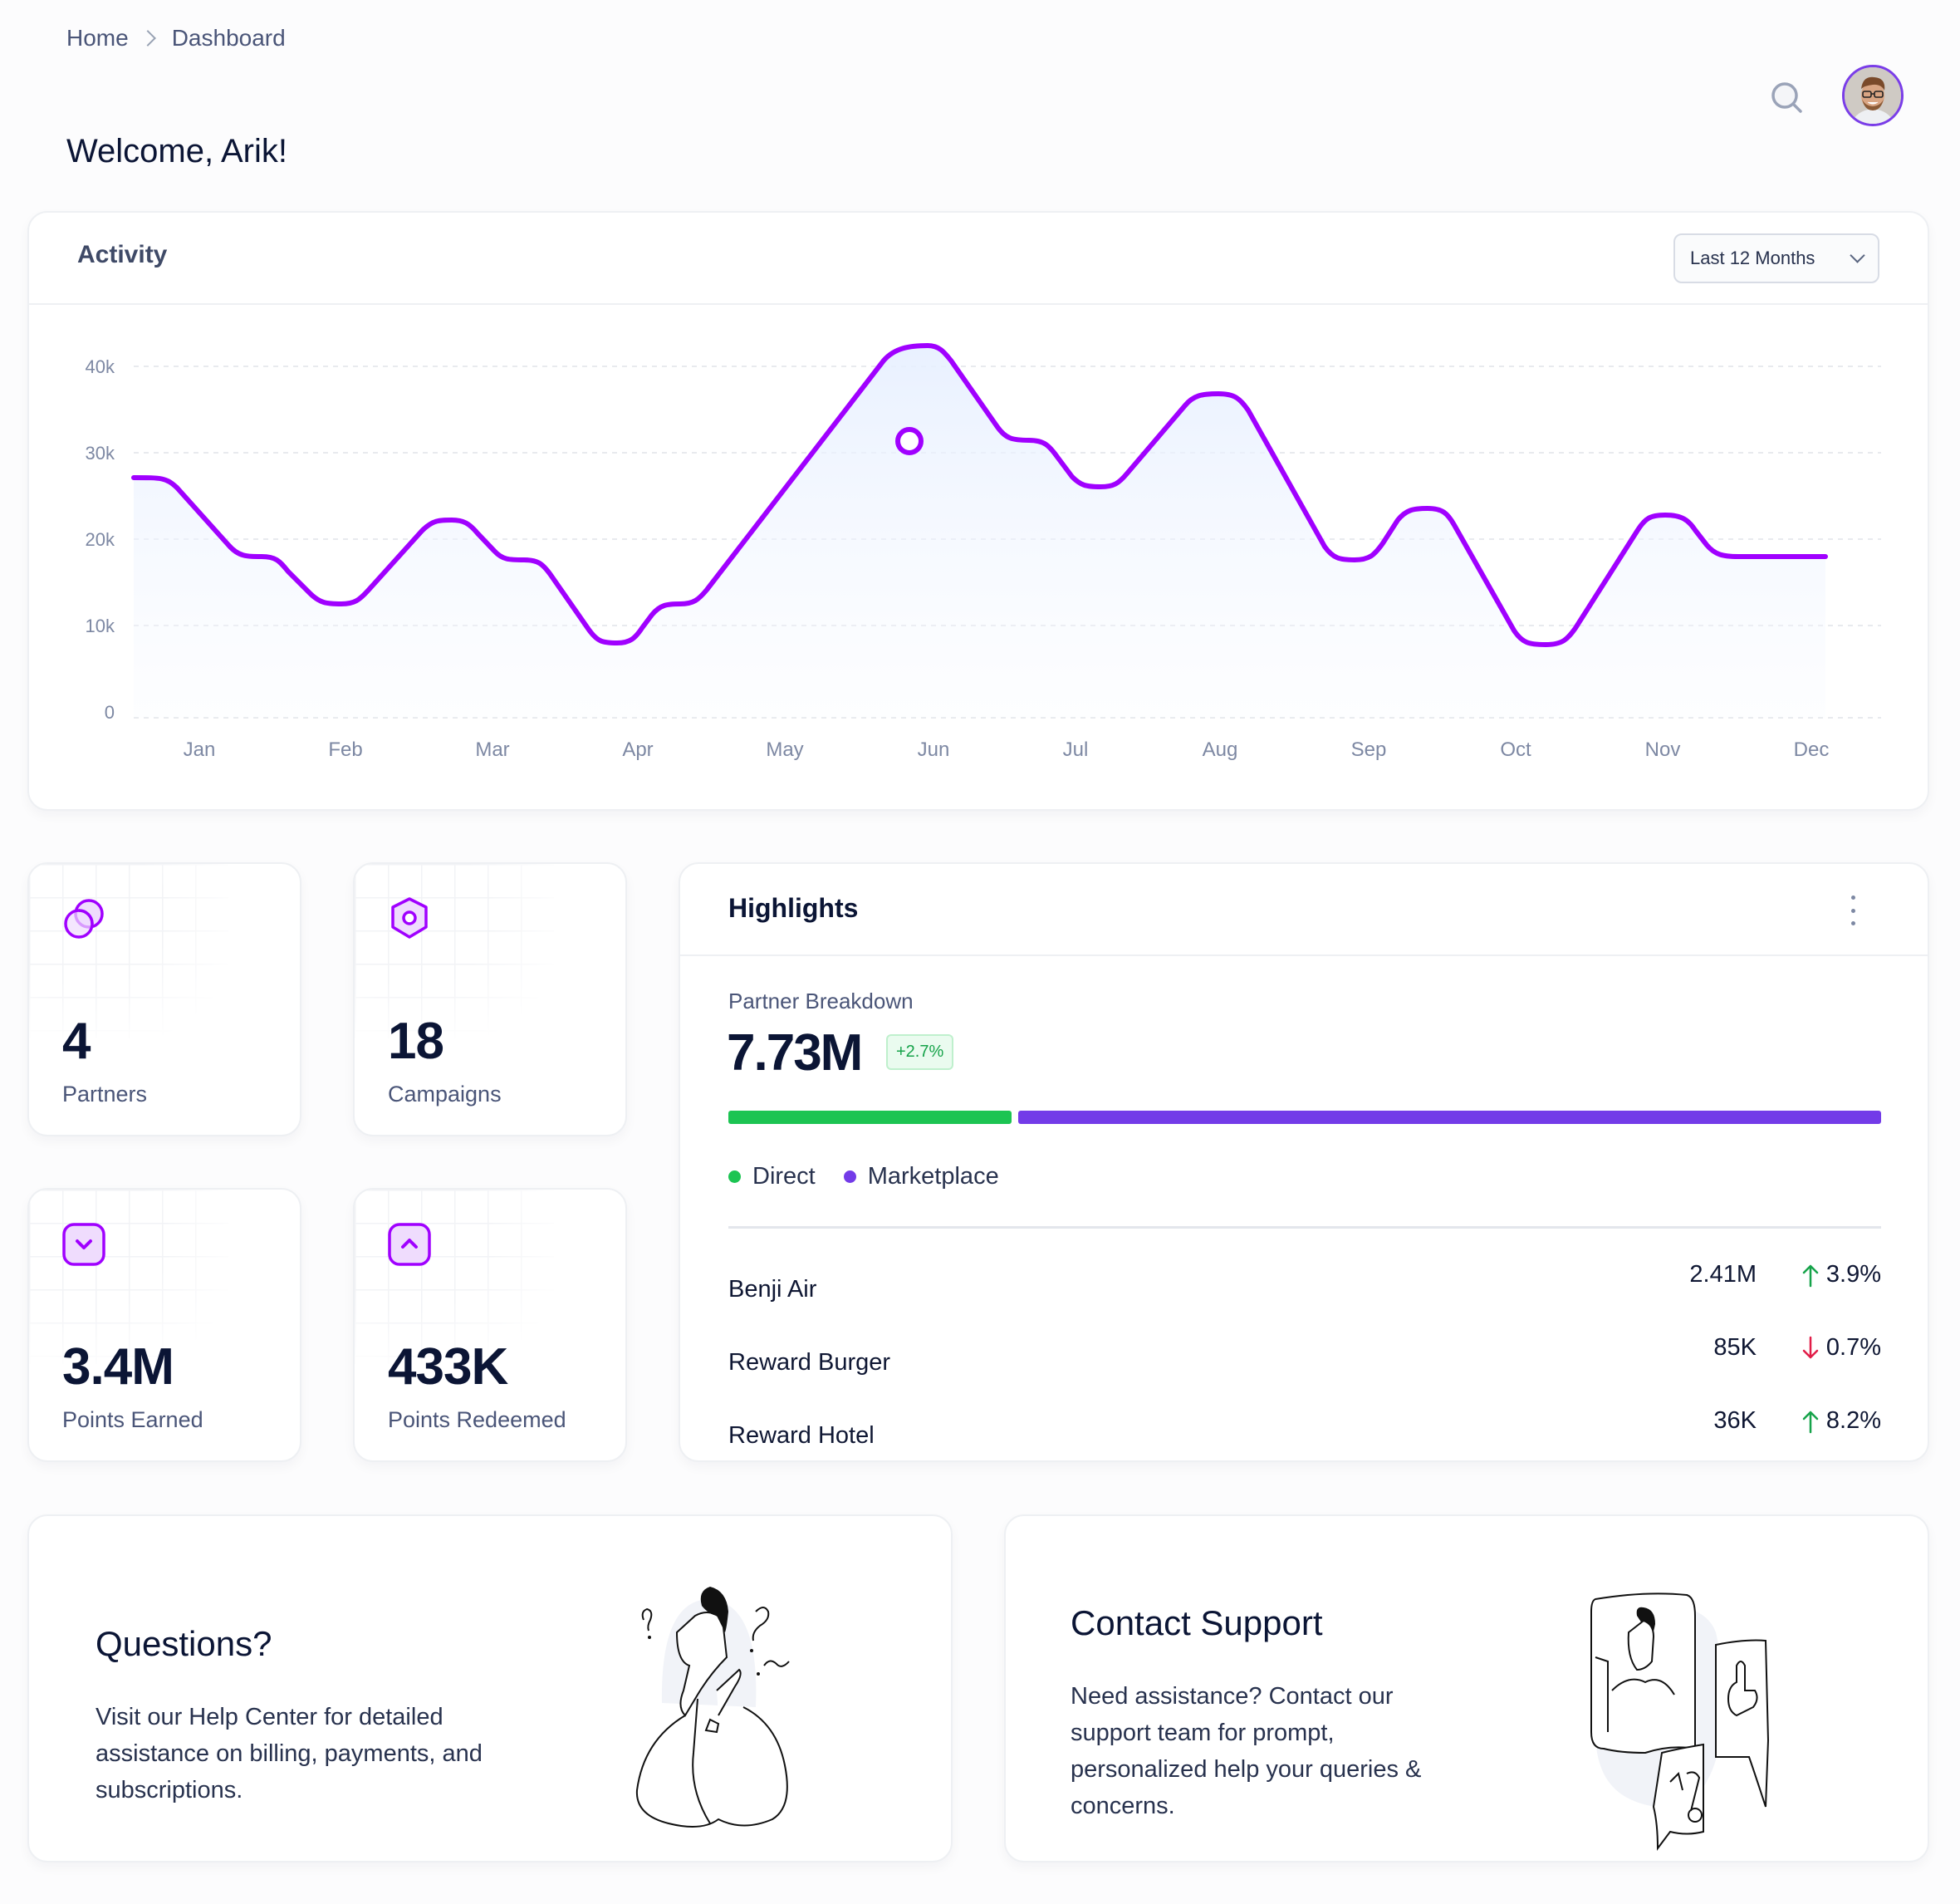 Image resolution: width=1960 pixels, height=1904 pixels. What do you see at coordinates (445, 1094) in the screenshot?
I see `stat-label: Campaigns` at bounding box center [445, 1094].